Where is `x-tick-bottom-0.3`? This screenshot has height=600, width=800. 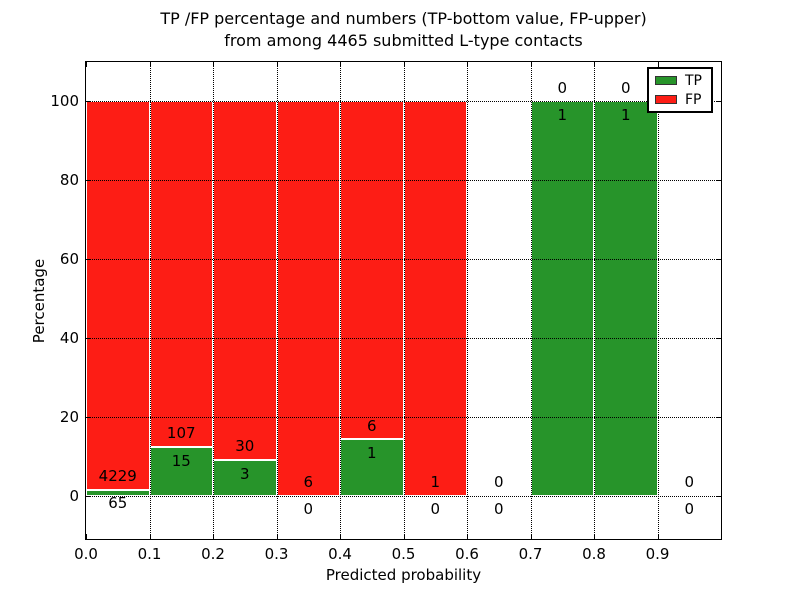
x-tick-bottom-0.3 is located at coordinates (277, 536).